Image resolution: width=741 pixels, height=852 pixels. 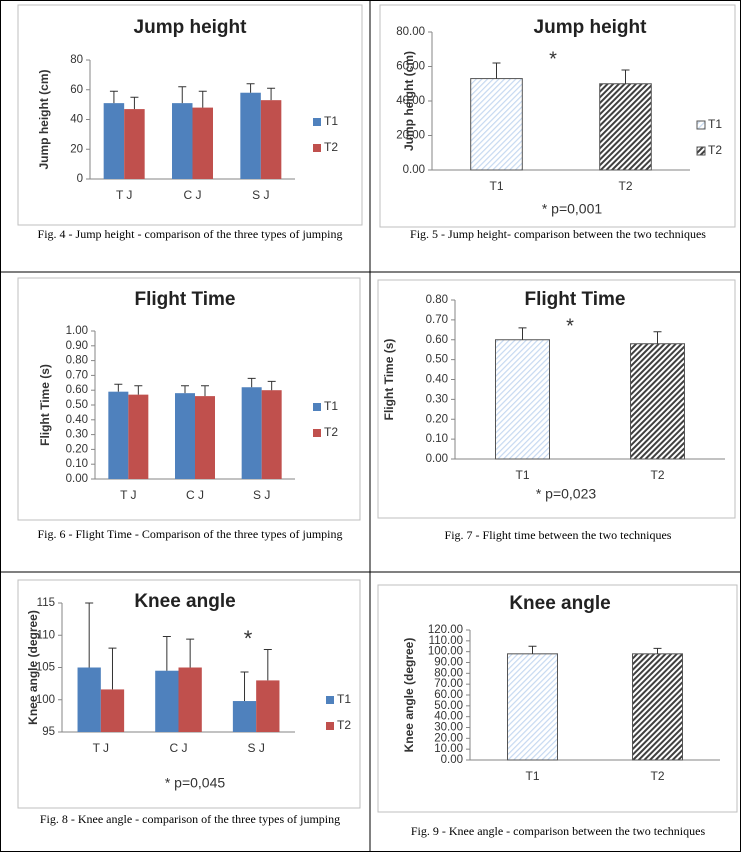 What do you see at coordinates (77, 375) in the screenshot?
I see `y-tick-label: 0.70` at bounding box center [77, 375].